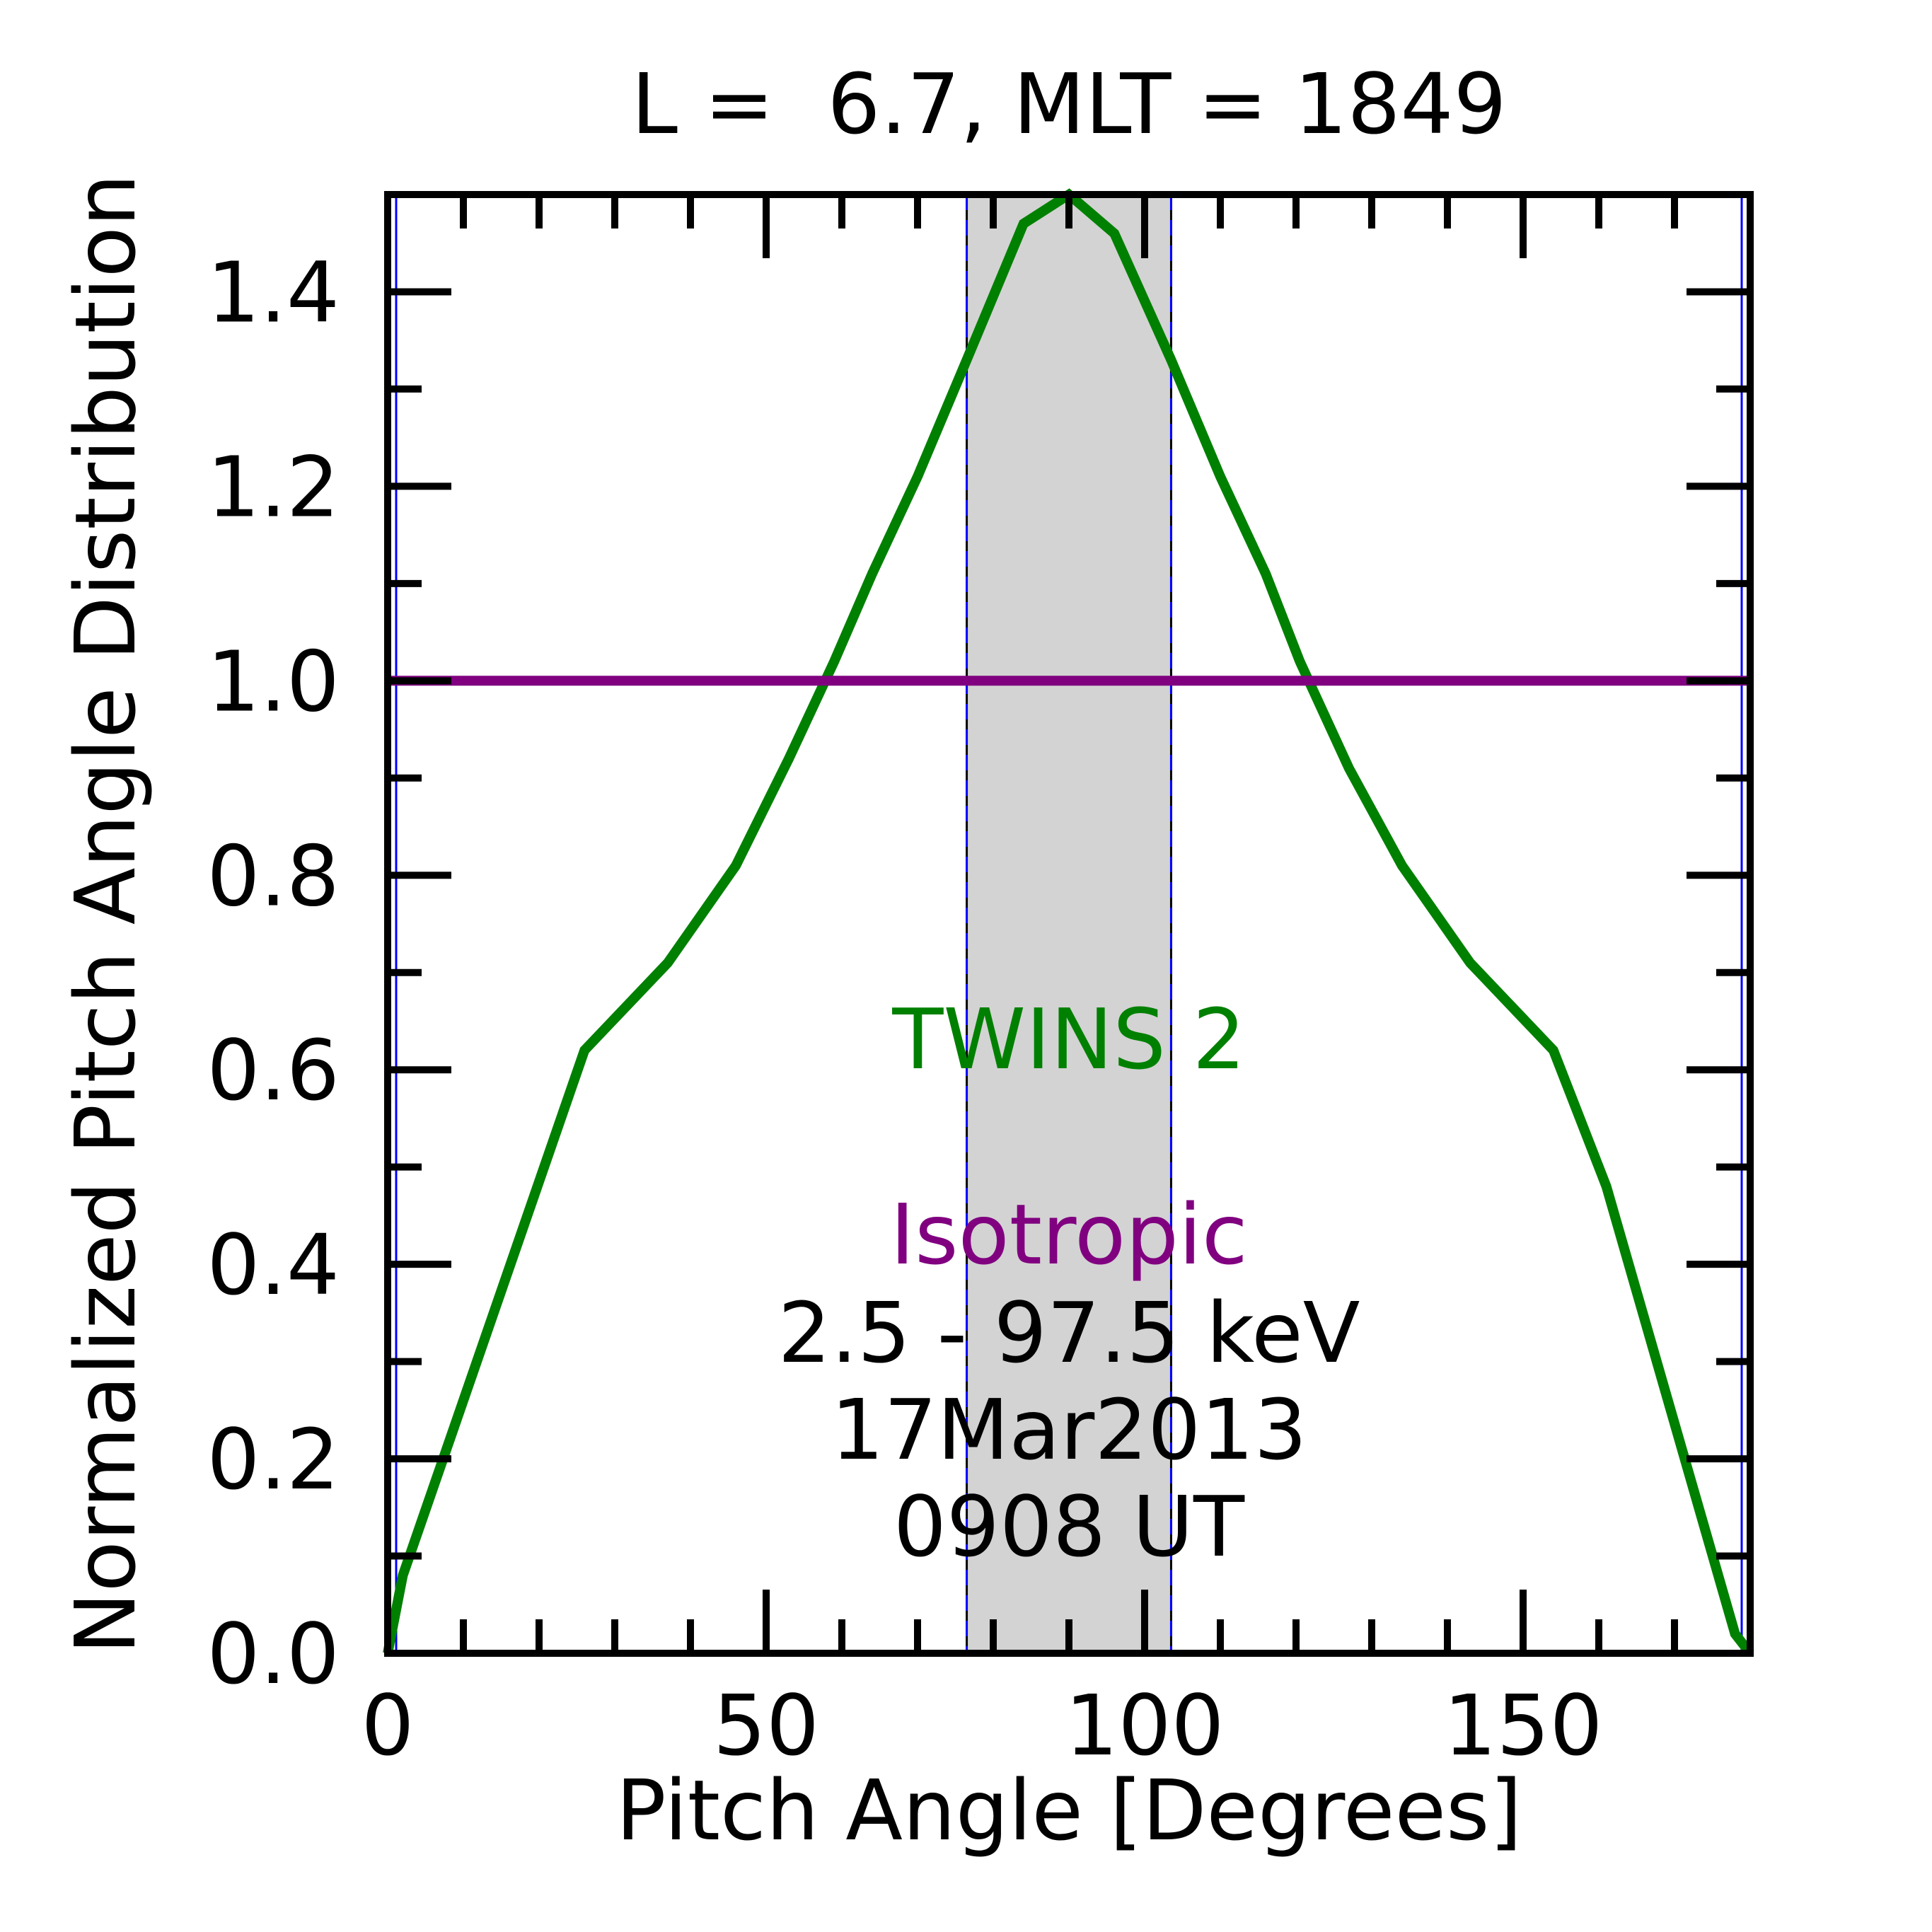 This screenshot has width=1932, height=1932. I want to click on x-tick-label: 100, so click(1144, 1725).